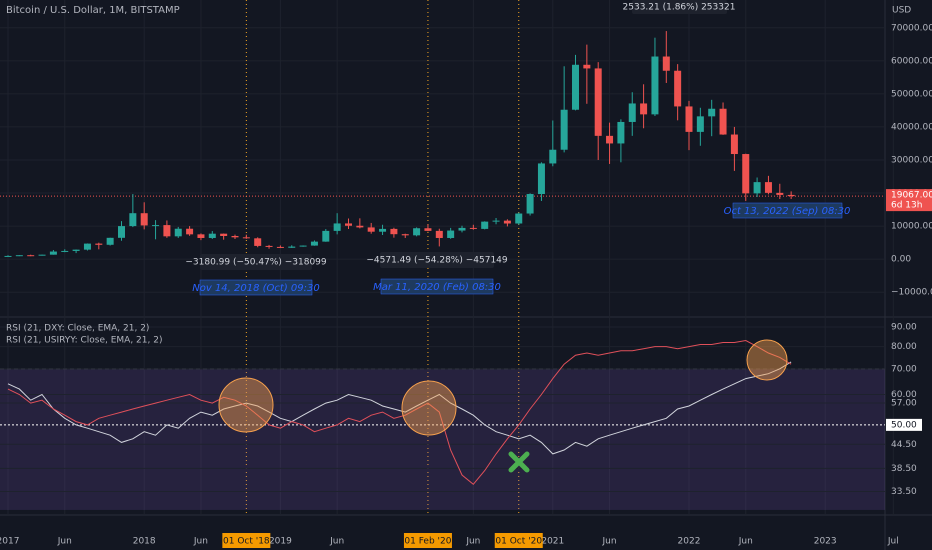 The width and height of the screenshot is (932, 550). Describe the element at coordinates (246, 542) in the screenshot. I see `marker-label: 01 Oct '18` at that location.